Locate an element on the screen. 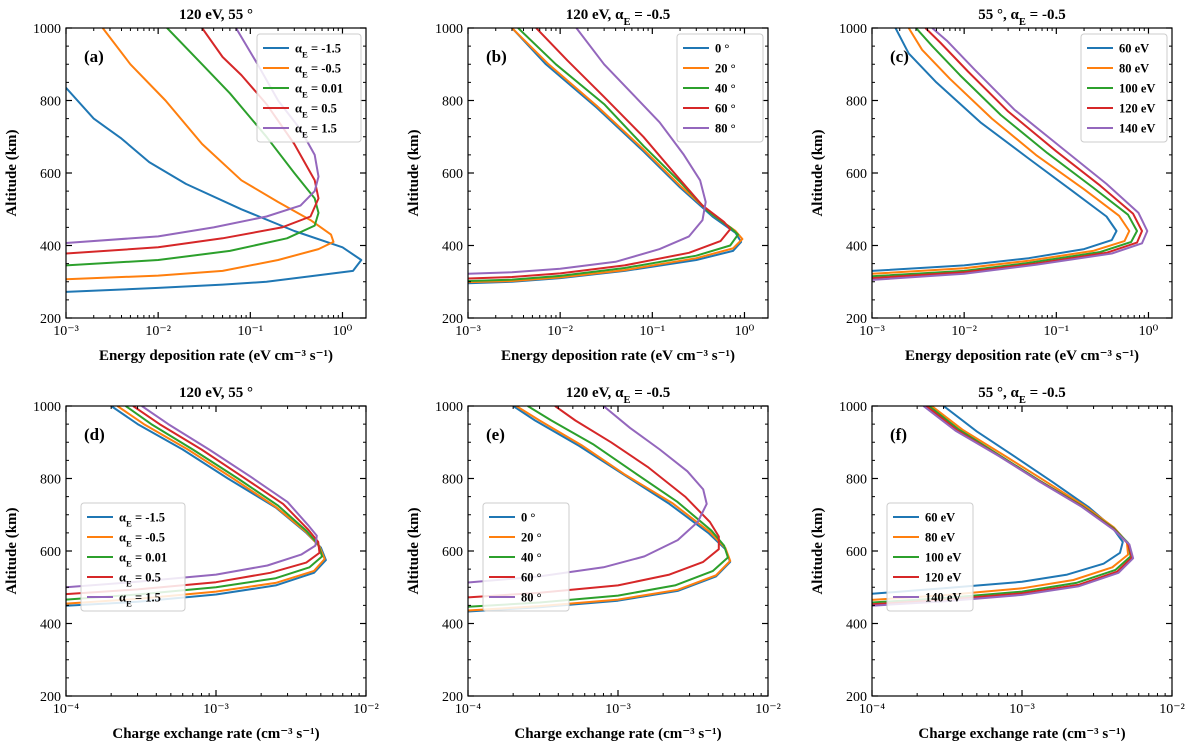 The width and height of the screenshot is (1200, 748). legend-label-4: αE = 0.5 is located at coordinates (140, 580).